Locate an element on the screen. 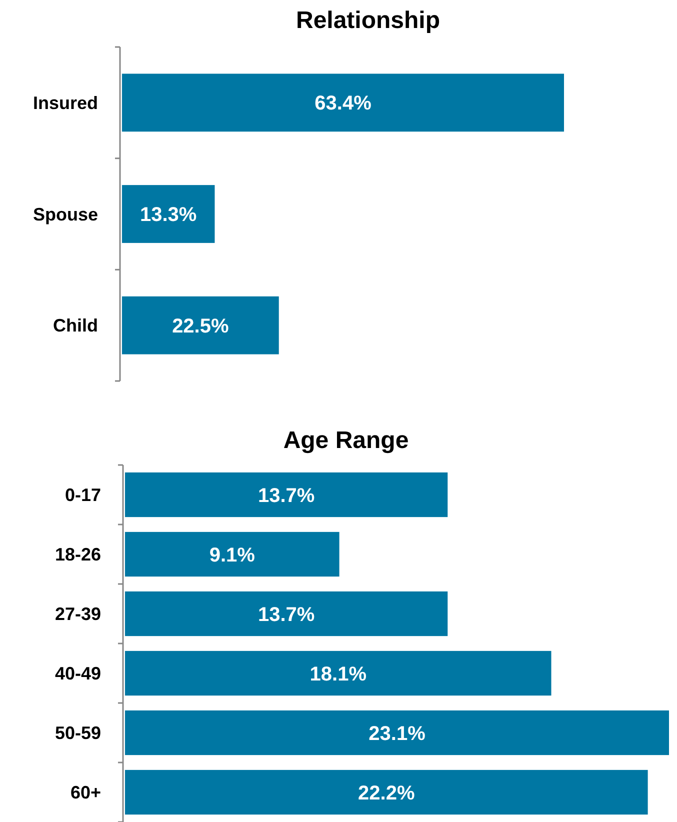 This screenshot has width=677, height=822. data-label: 63.4% is located at coordinates (343, 103).